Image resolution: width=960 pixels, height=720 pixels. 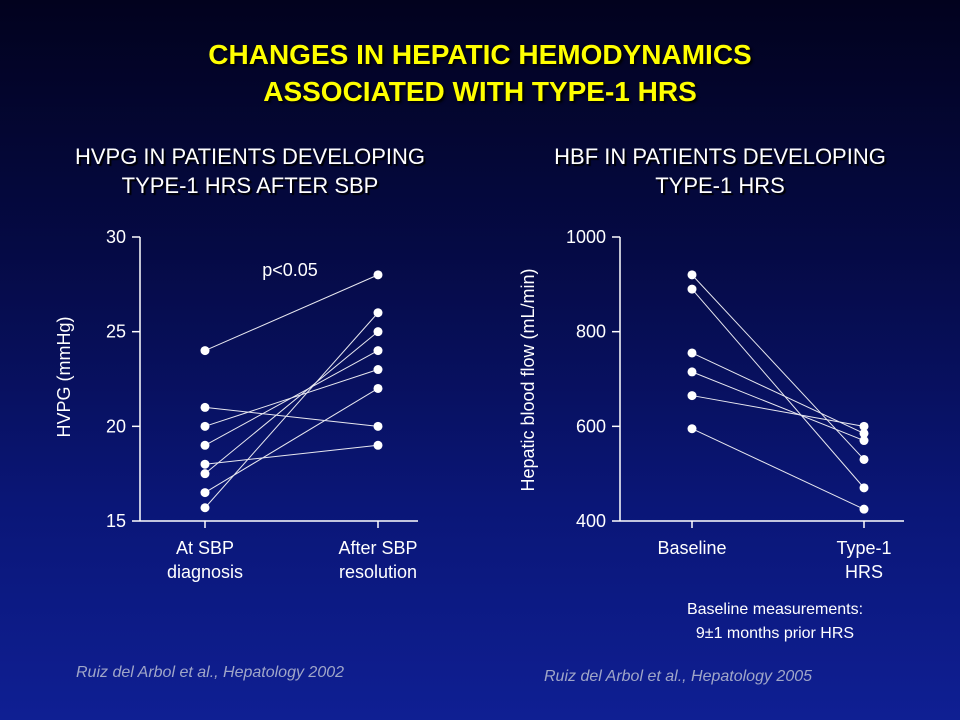 What do you see at coordinates (528, 379) in the screenshot?
I see `hbf-y-axis-title: Hepatic blood flow (mL/min)` at bounding box center [528, 379].